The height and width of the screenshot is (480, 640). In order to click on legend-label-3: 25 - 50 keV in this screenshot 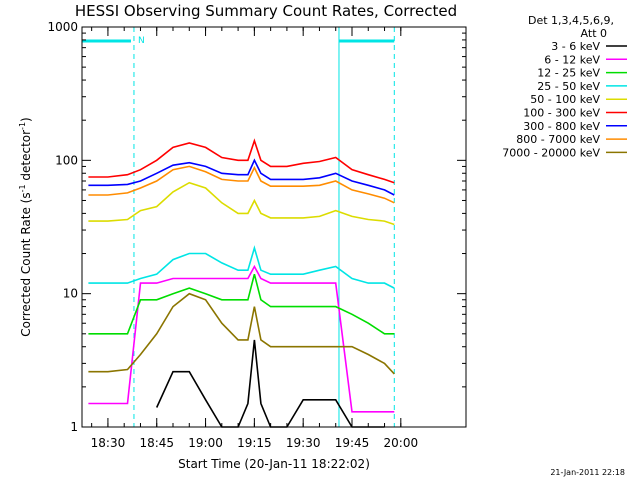, I will do `click(568, 86)`.